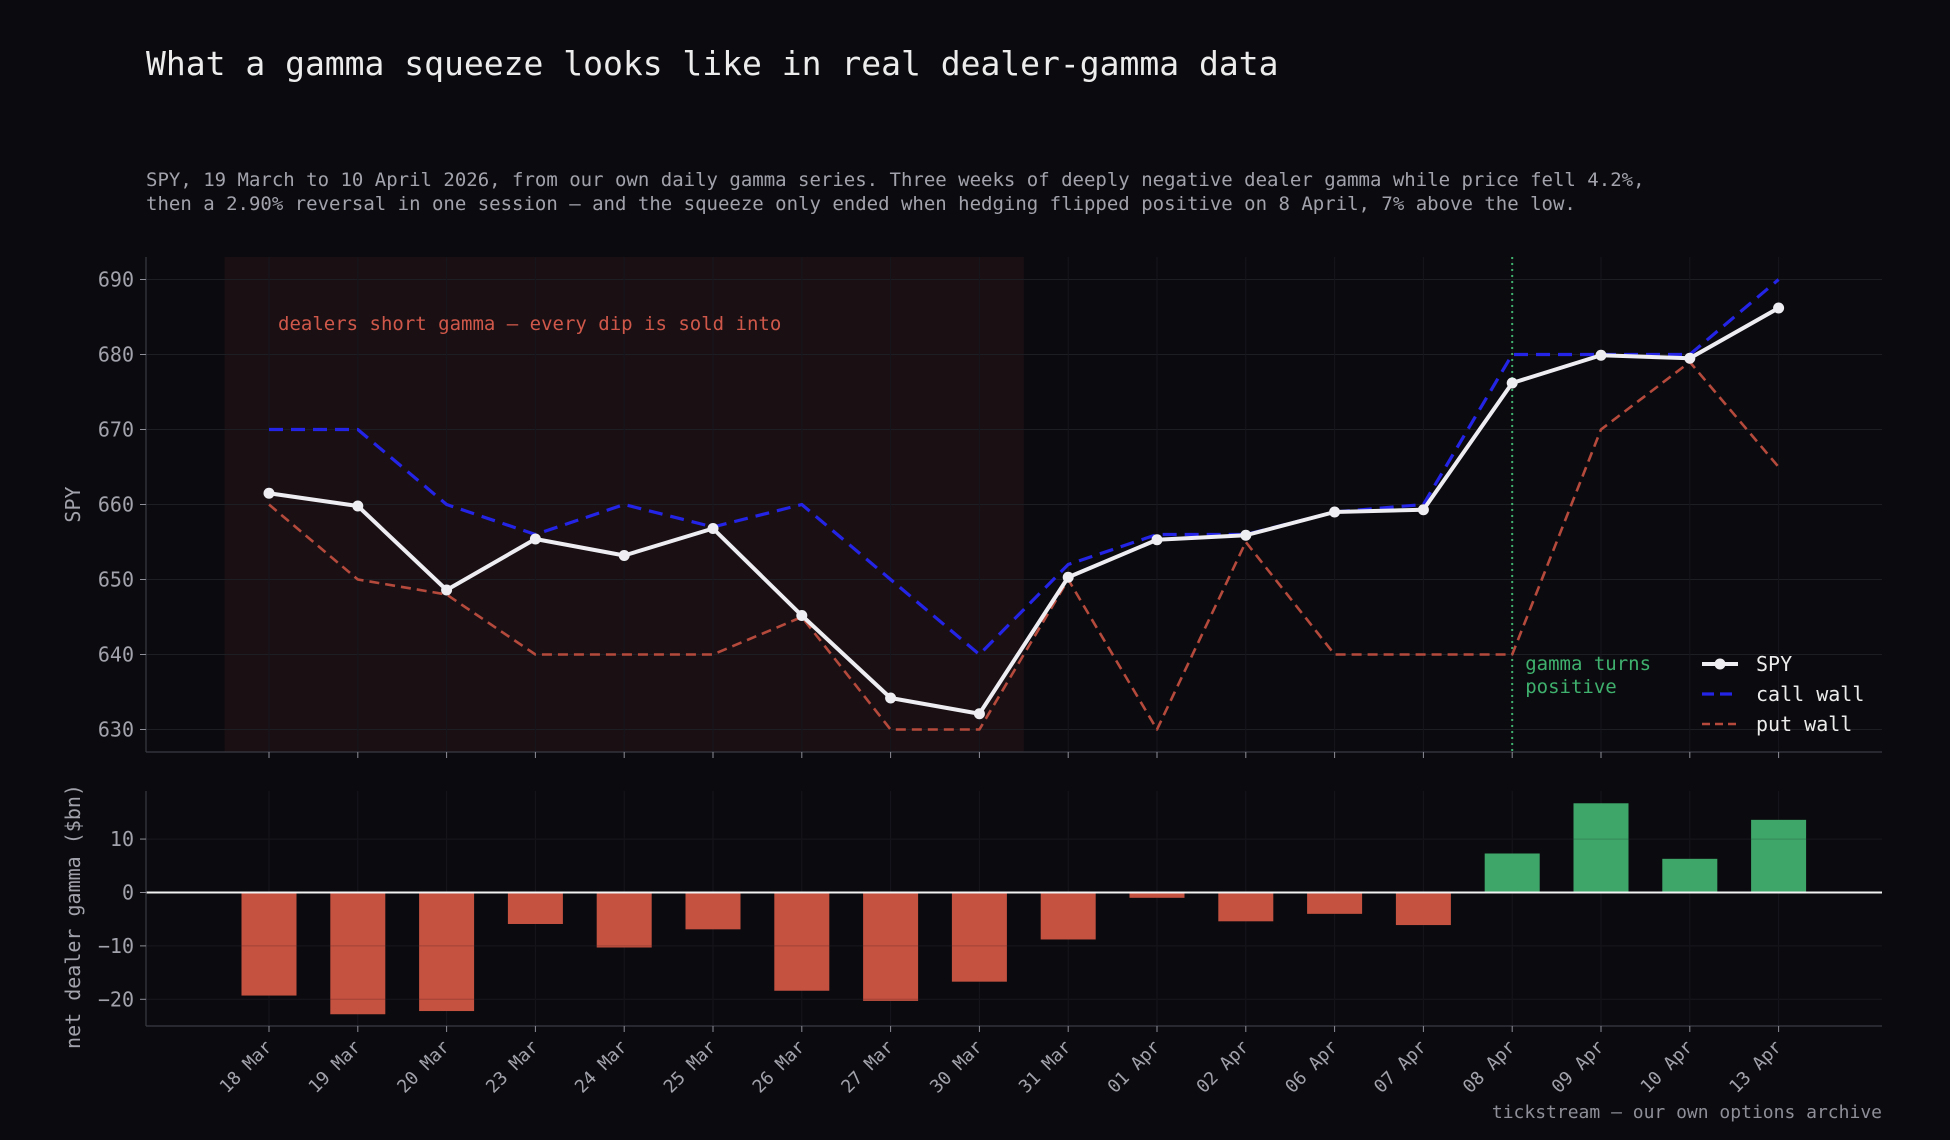  What do you see at coordinates (128, 892) in the screenshot?
I see `y-tick-label: 0` at bounding box center [128, 892].